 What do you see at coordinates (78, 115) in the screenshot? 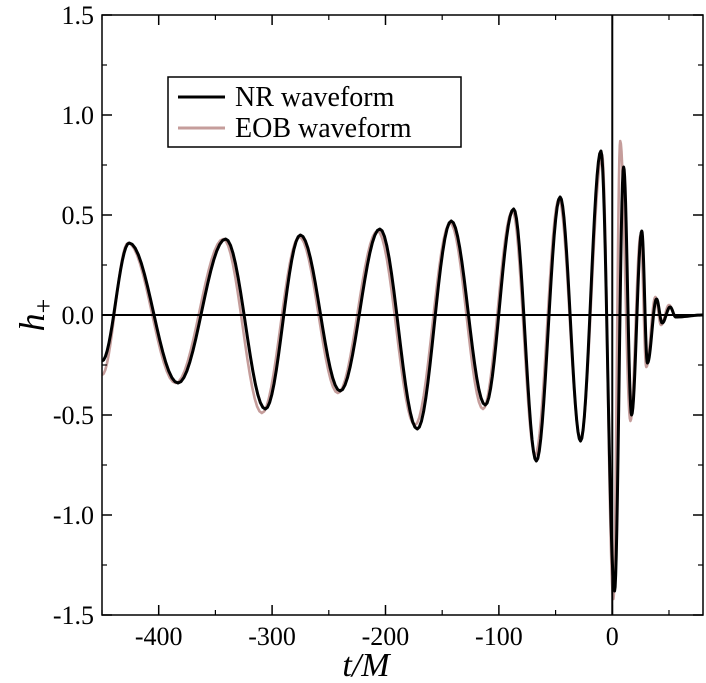
I see `y-tick-label: 1.0` at bounding box center [78, 115].